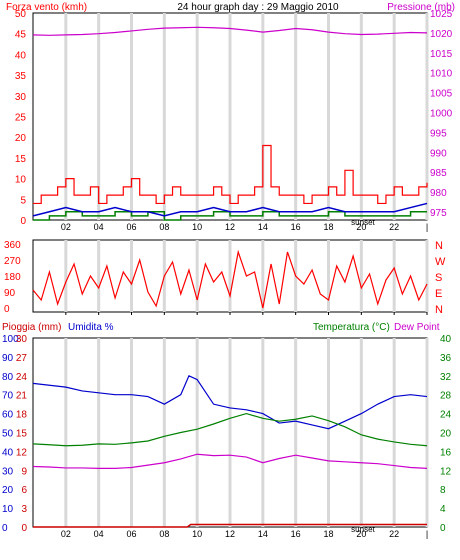 The image size is (460, 560). What do you see at coordinates (438, 153) in the screenshot?
I see `pressure-tick-label: 990` at bounding box center [438, 153].